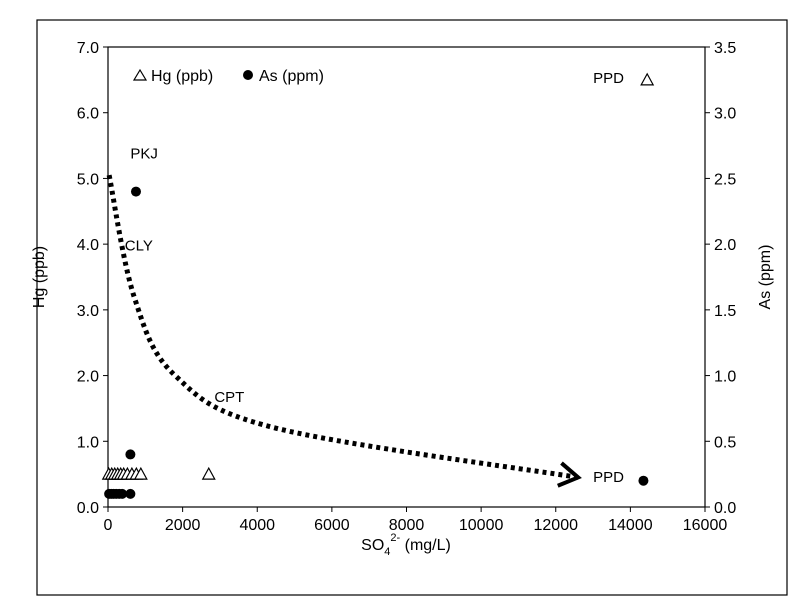  I want to click on x-tick-label: 16000, so click(705, 525).